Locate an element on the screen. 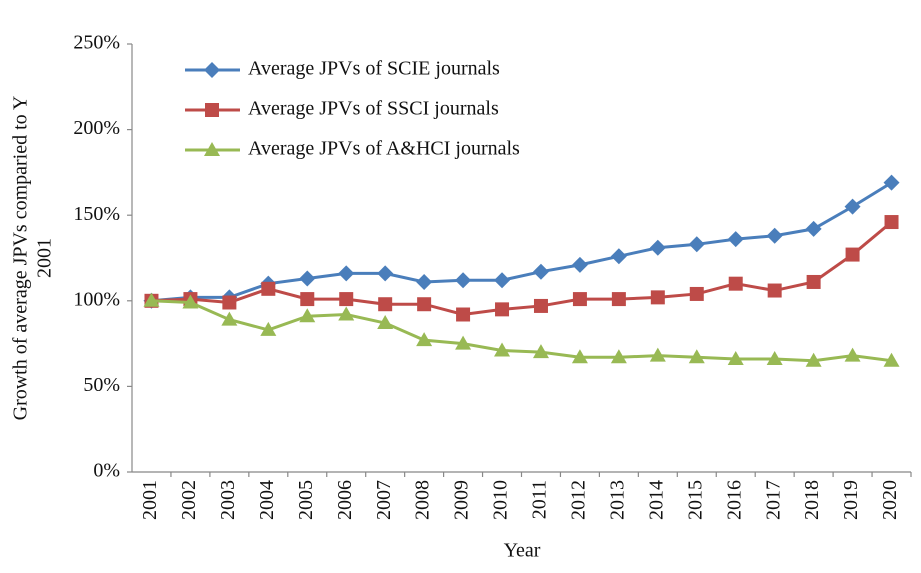  x-tick-label: 2003 is located at coordinates (228, 500).